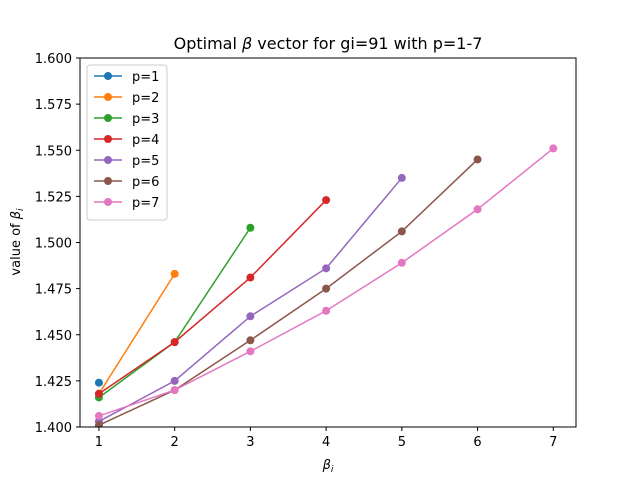 Image resolution: width=640 pixels, height=480 pixels. Describe the element at coordinates (477, 442) in the screenshot. I see `x-tick-label: 6` at that location.